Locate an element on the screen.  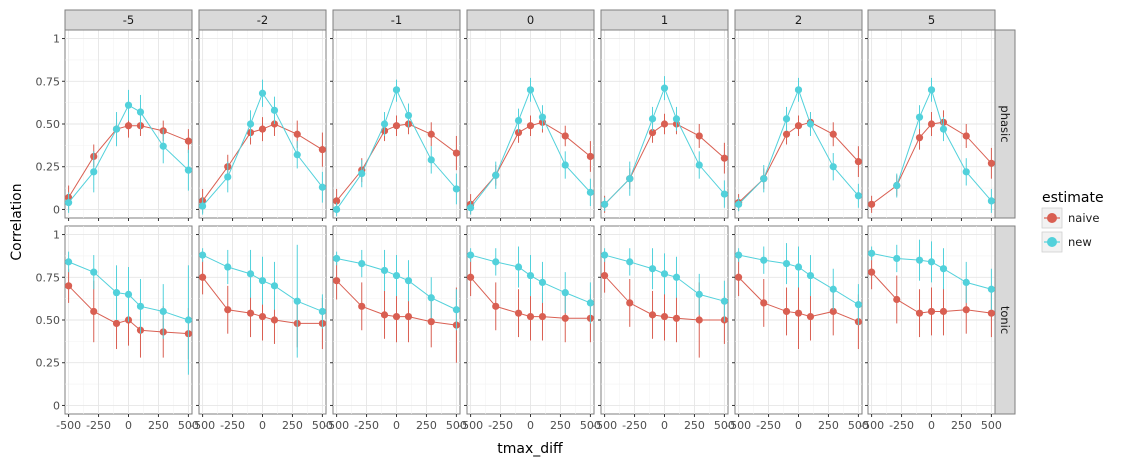
facet-row-label: tonic is located at coordinates (1005, 320).